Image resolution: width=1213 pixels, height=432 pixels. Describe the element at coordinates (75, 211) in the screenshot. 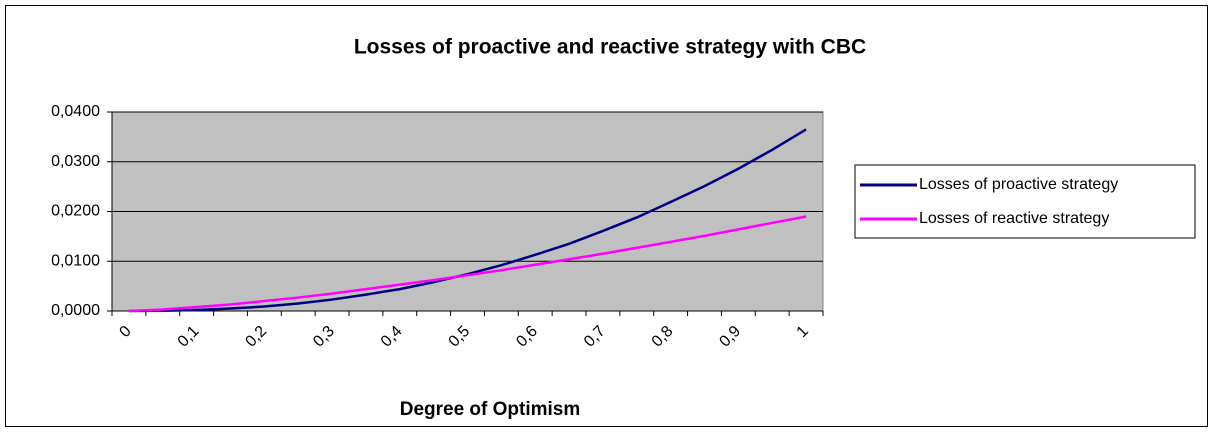

I see `y-tick-label: 0,0200` at that location.